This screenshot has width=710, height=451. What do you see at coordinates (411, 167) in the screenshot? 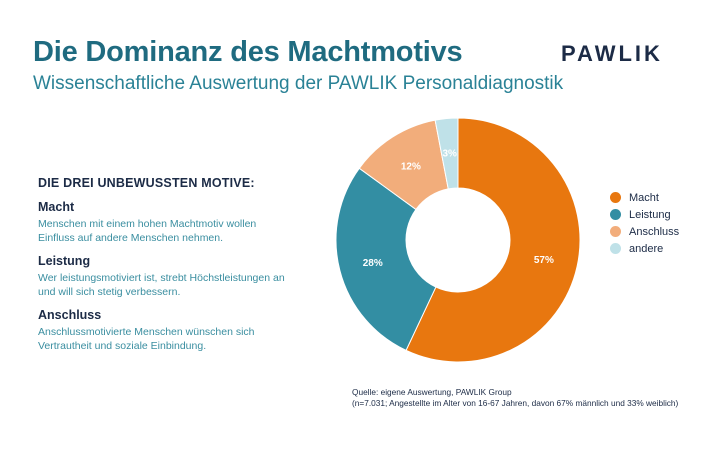
I see `slice-label-anschluss: 12%` at bounding box center [411, 167].